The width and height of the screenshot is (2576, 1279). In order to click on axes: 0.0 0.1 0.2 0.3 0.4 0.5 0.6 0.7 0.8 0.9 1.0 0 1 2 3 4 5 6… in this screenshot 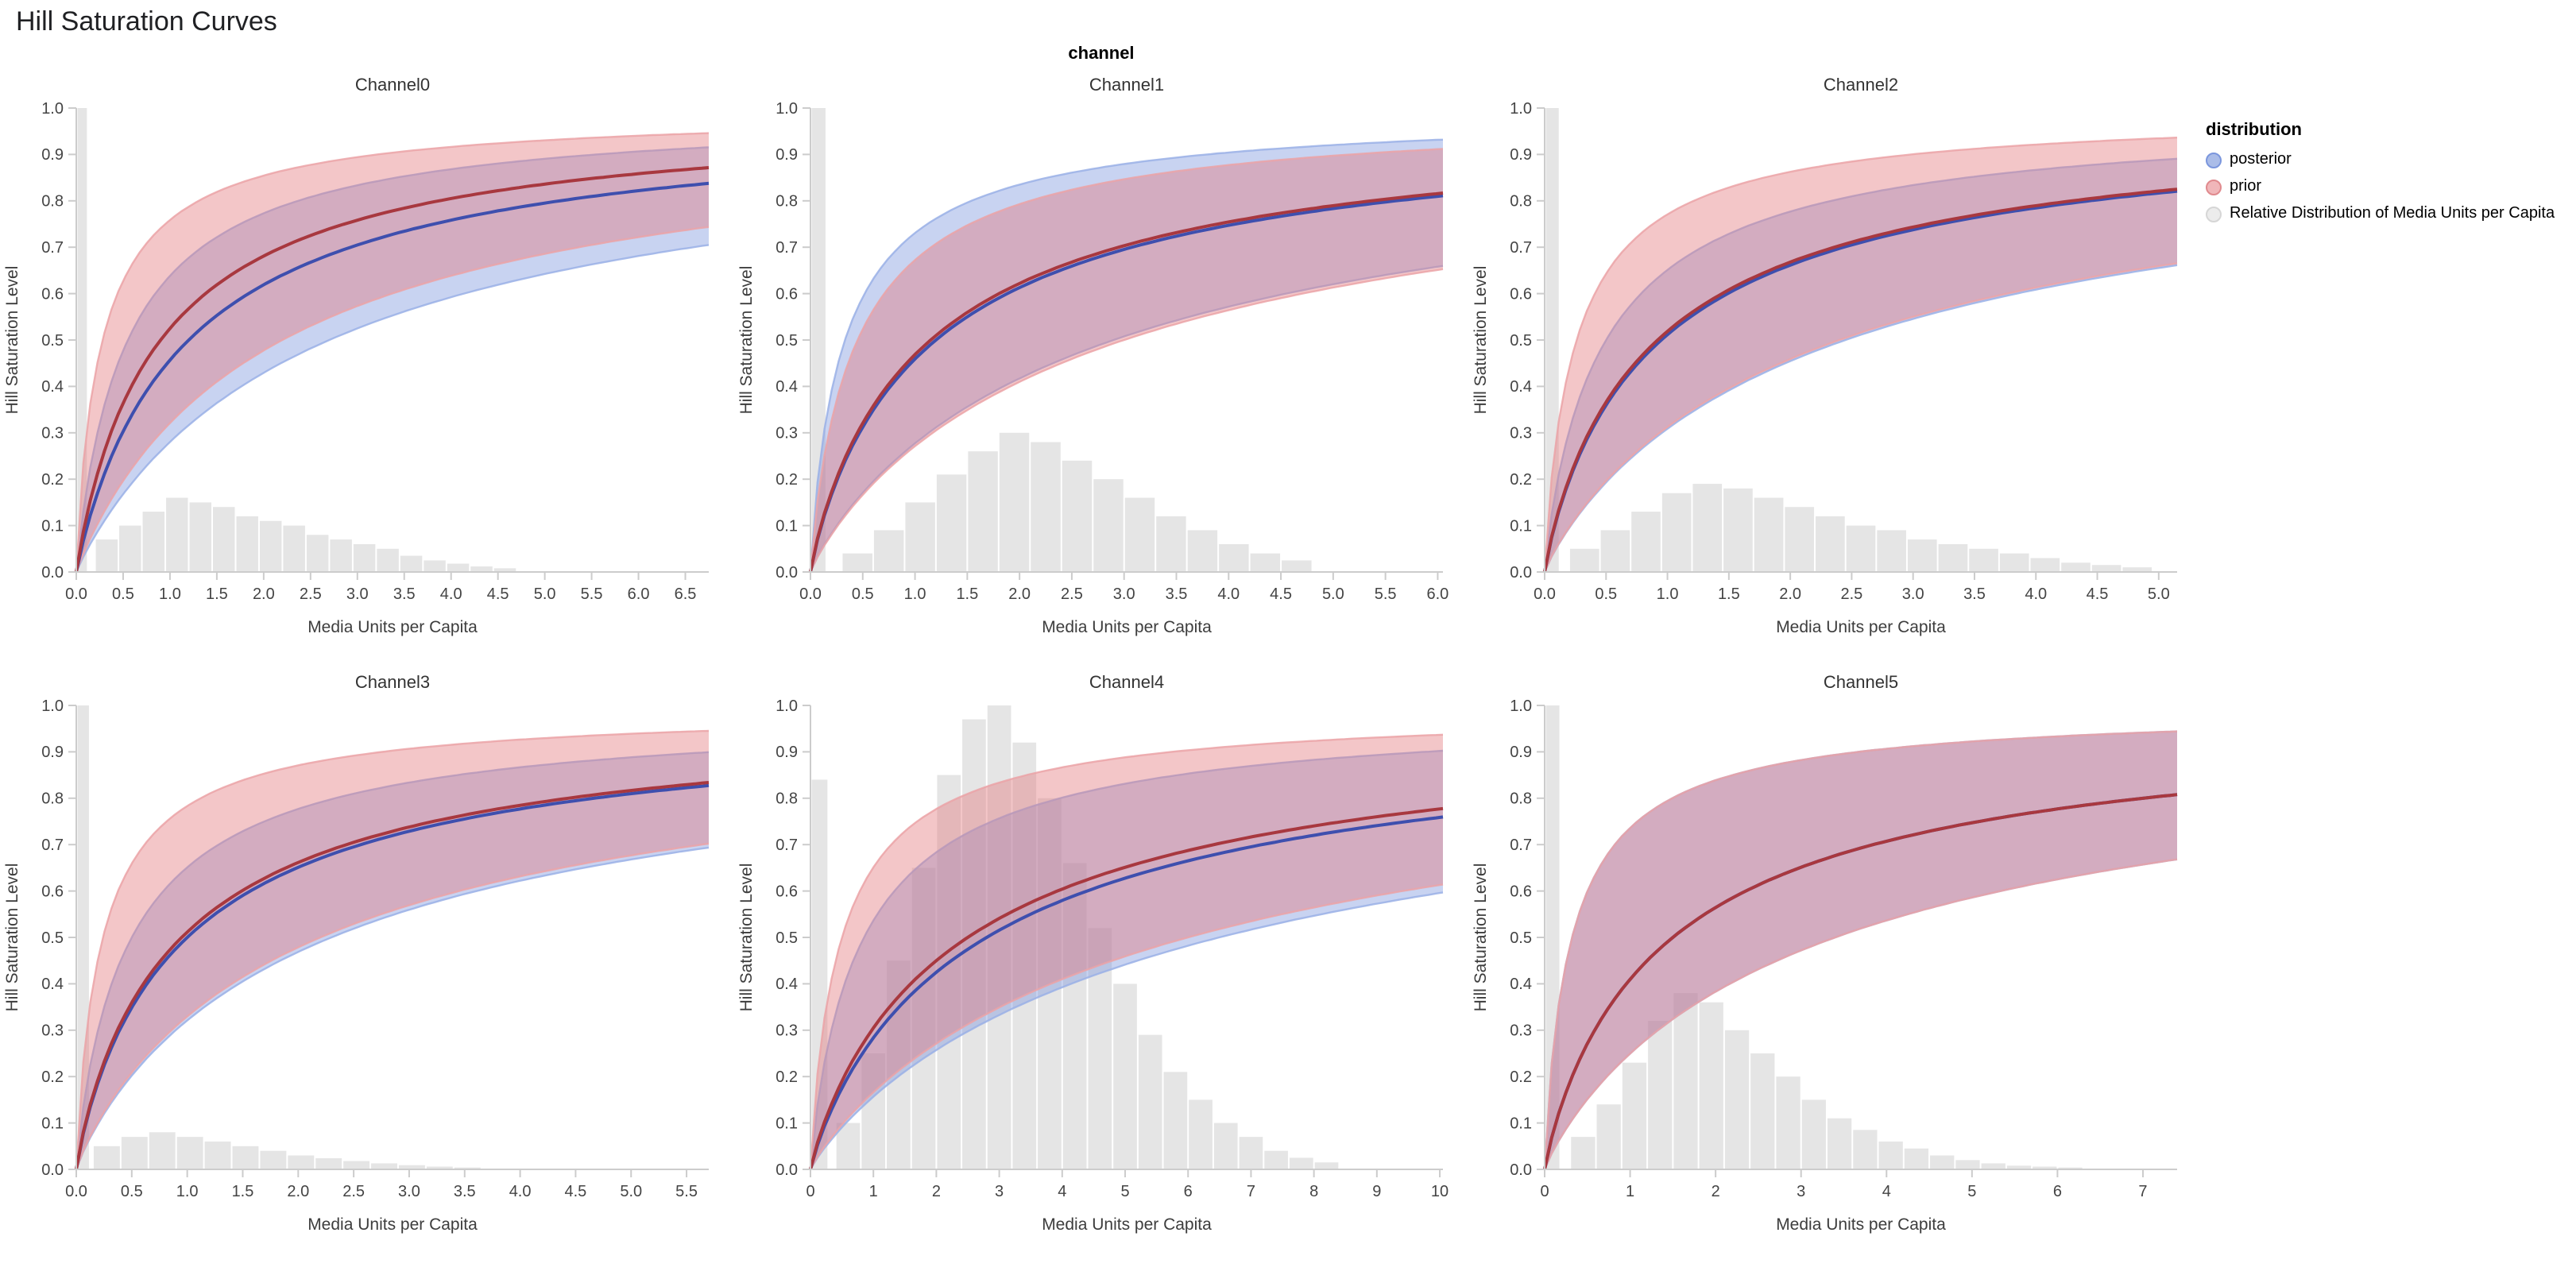, I will do `click(1824, 965)`.